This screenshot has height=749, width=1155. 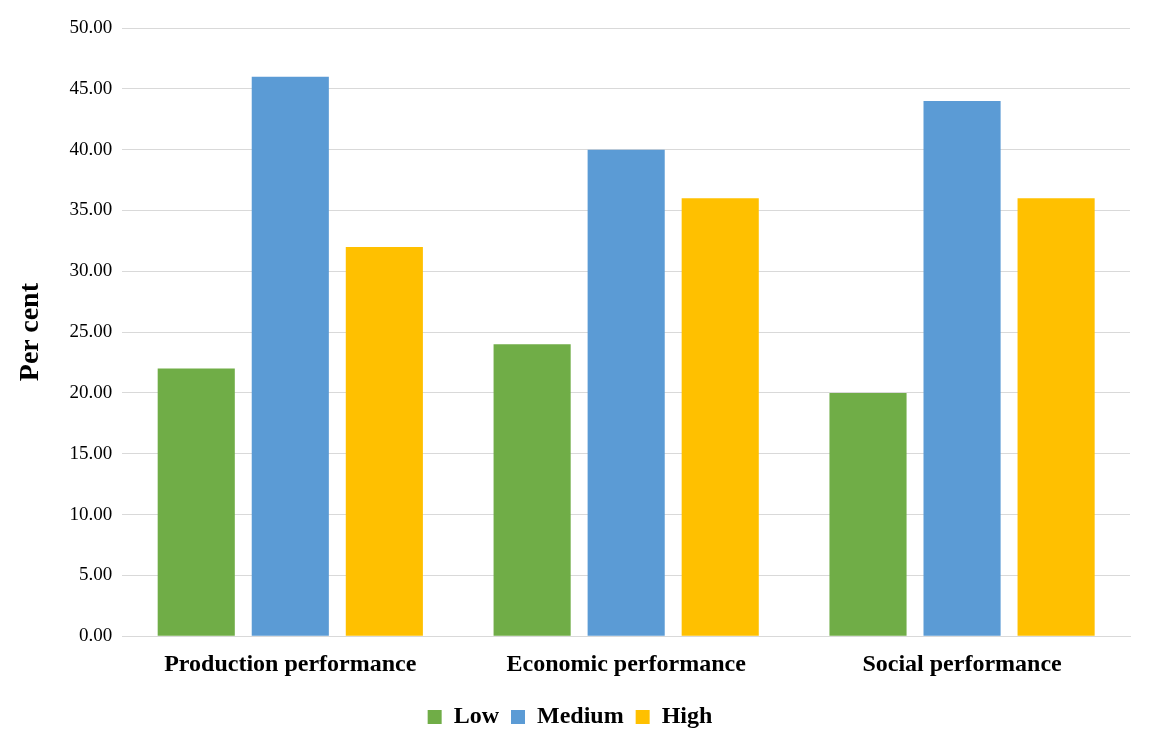 I want to click on x-tick-label: Economic performance, so click(x=626, y=662).